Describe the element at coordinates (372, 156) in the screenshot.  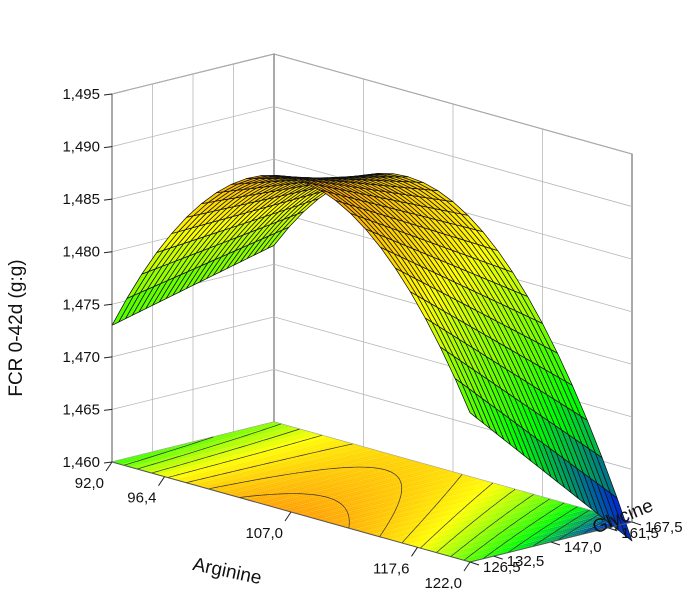
I see `z-gridline` at that location.